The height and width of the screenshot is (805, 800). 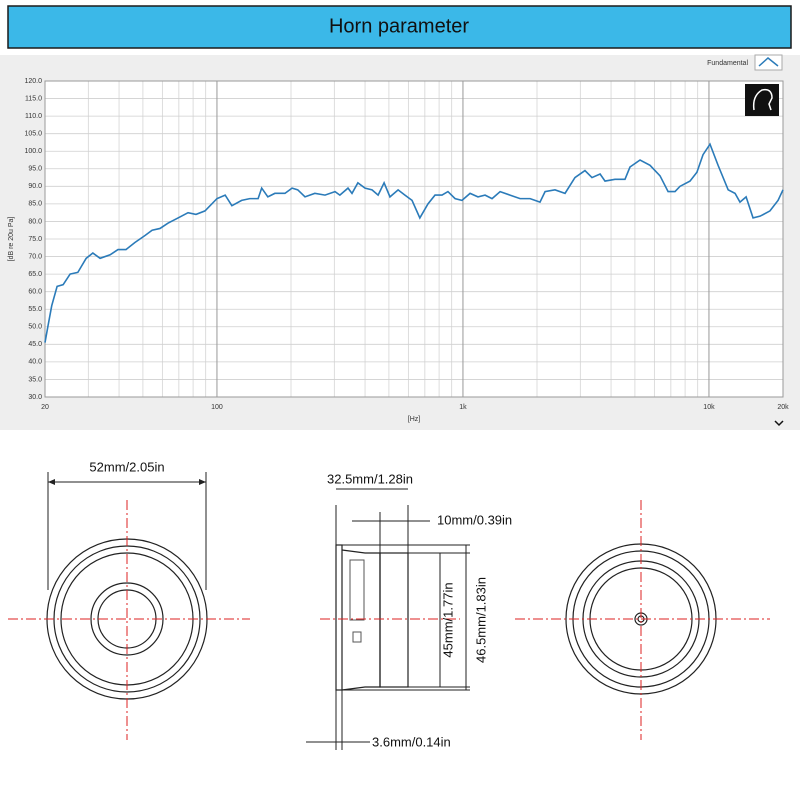 What do you see at coordinates (727, 63) in the screenshot?
I see `legend-label: Fundamental` at bounding box center [727, 63].